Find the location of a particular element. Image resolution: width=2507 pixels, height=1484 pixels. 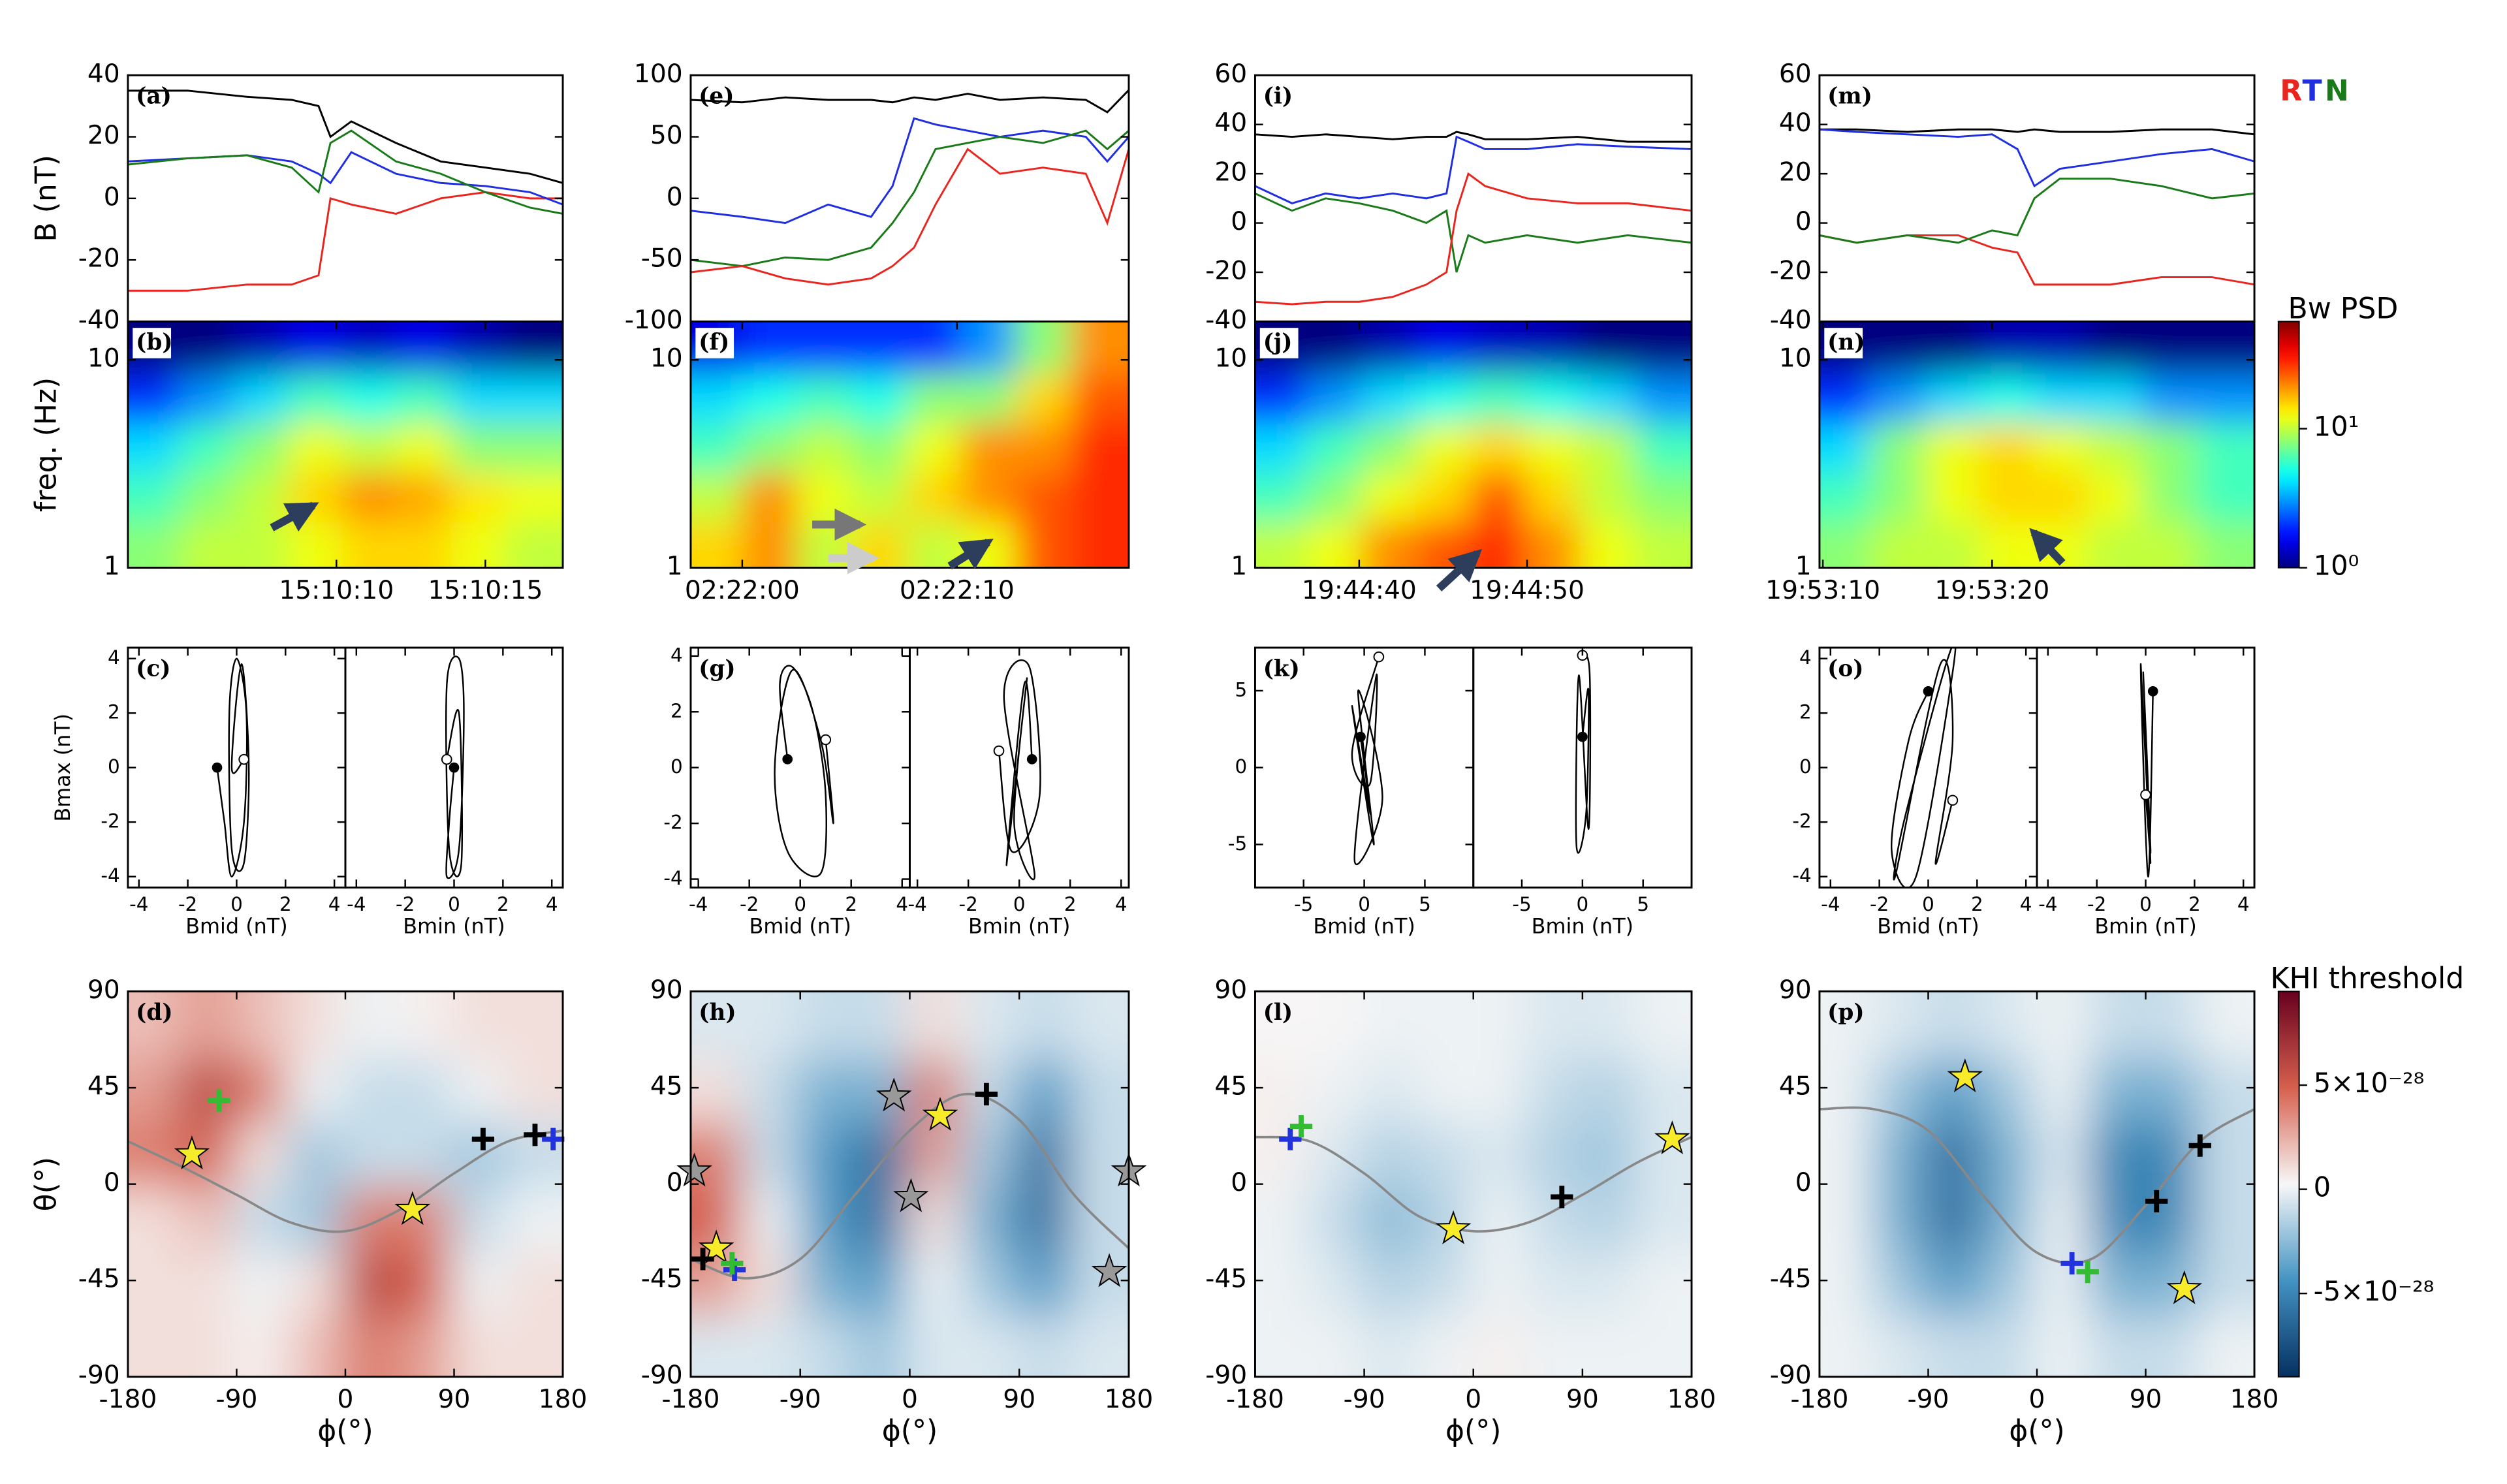

panel-label: (a) is located at coordinates (154, 97).